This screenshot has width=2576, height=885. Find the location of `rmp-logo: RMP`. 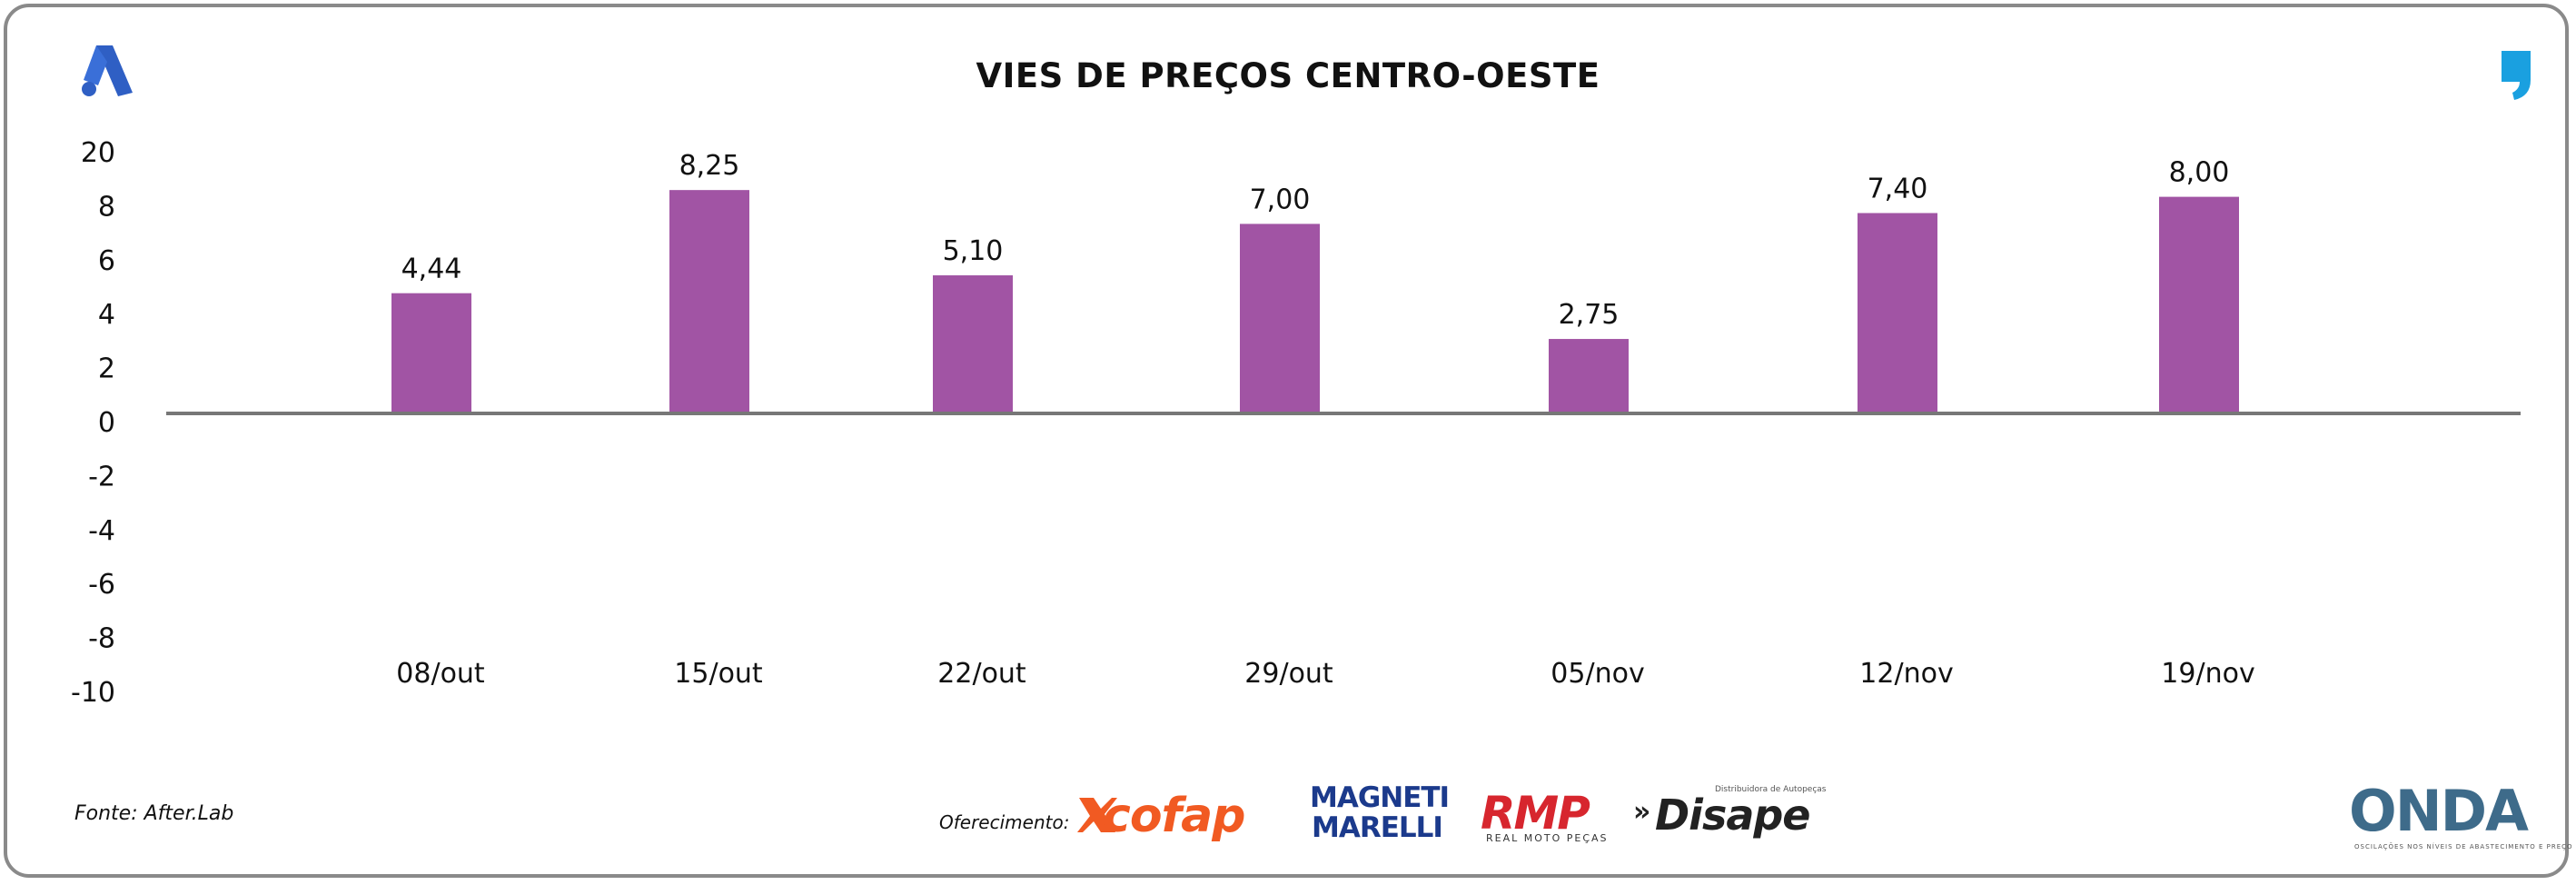

rmp-logo: RMP is located at coordinates (1535, 813).